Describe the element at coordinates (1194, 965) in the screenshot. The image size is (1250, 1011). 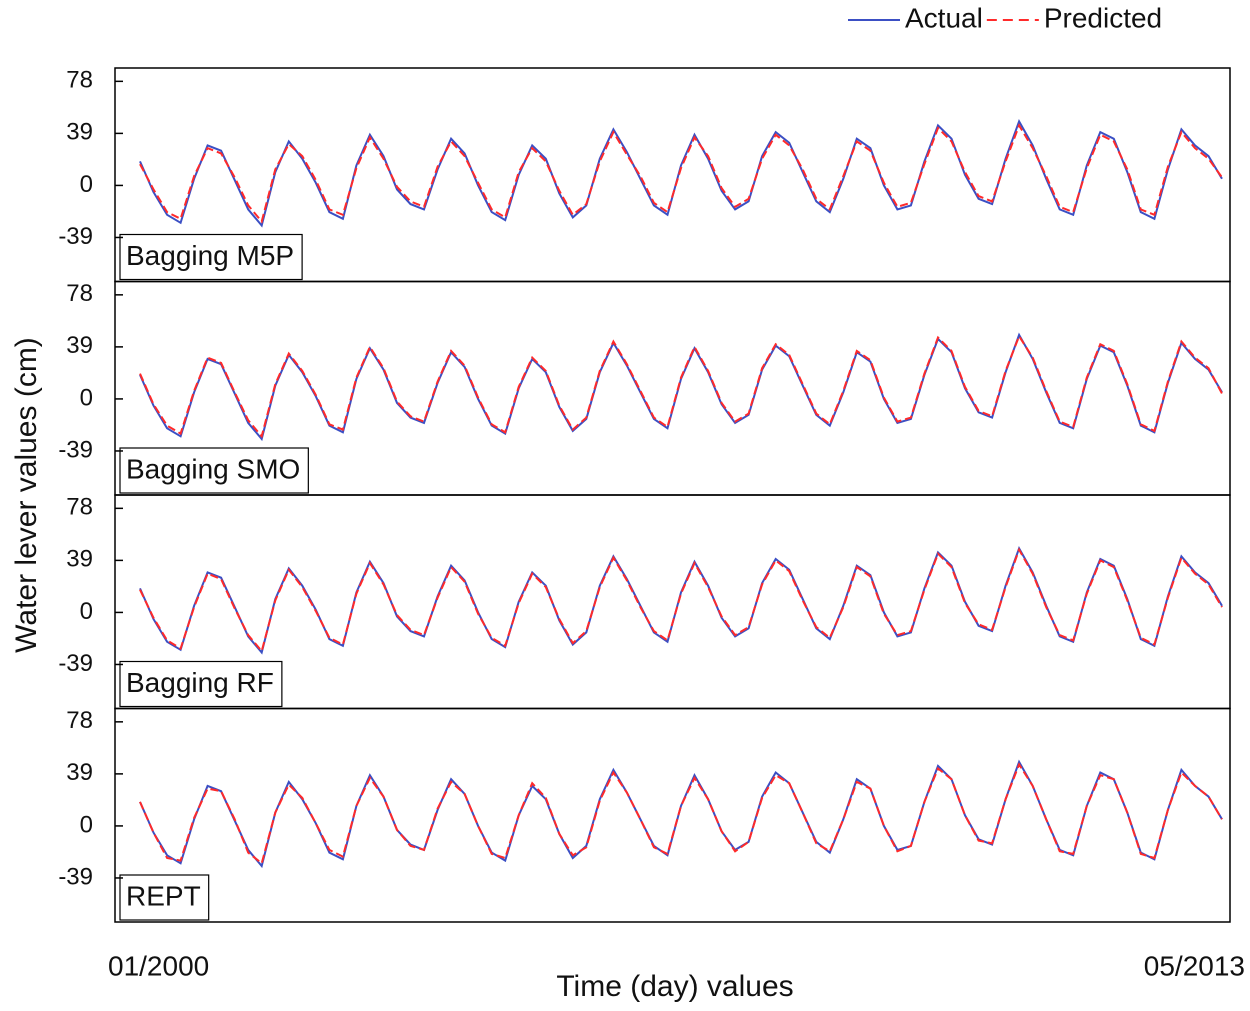
I see `x-tick-label: 05/2013` at that location.